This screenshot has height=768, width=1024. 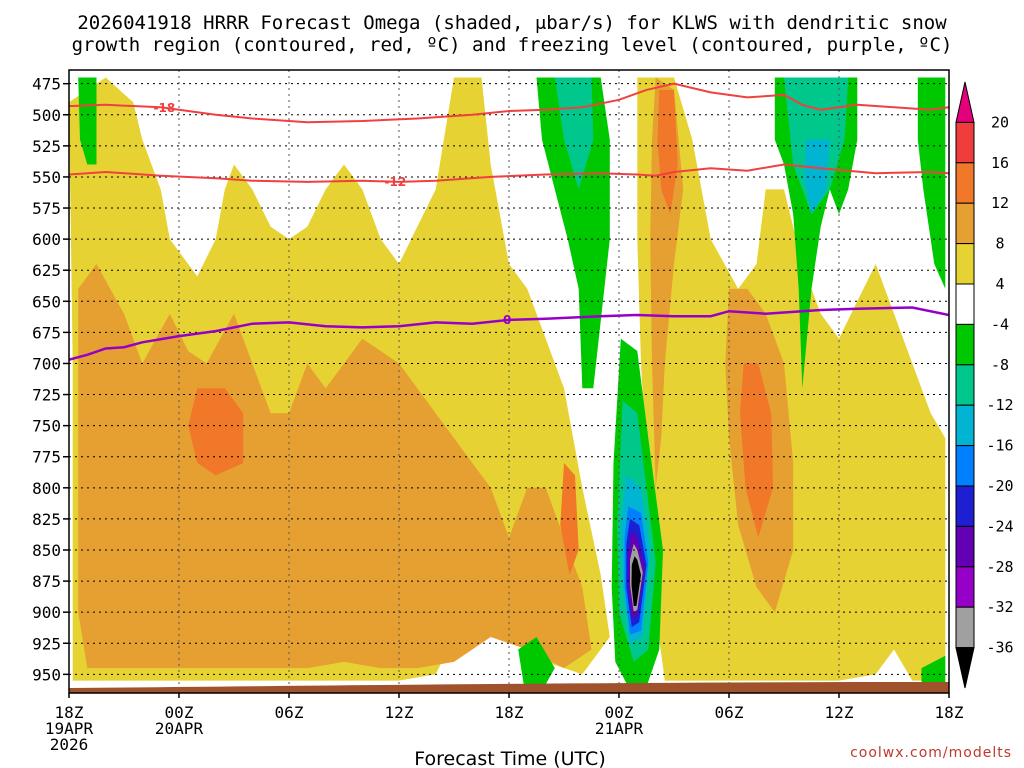 What do you see at coordinates (46, 208) in the screenshot?
I see `y-tick-label: 575` at bounding box center [46, 208].